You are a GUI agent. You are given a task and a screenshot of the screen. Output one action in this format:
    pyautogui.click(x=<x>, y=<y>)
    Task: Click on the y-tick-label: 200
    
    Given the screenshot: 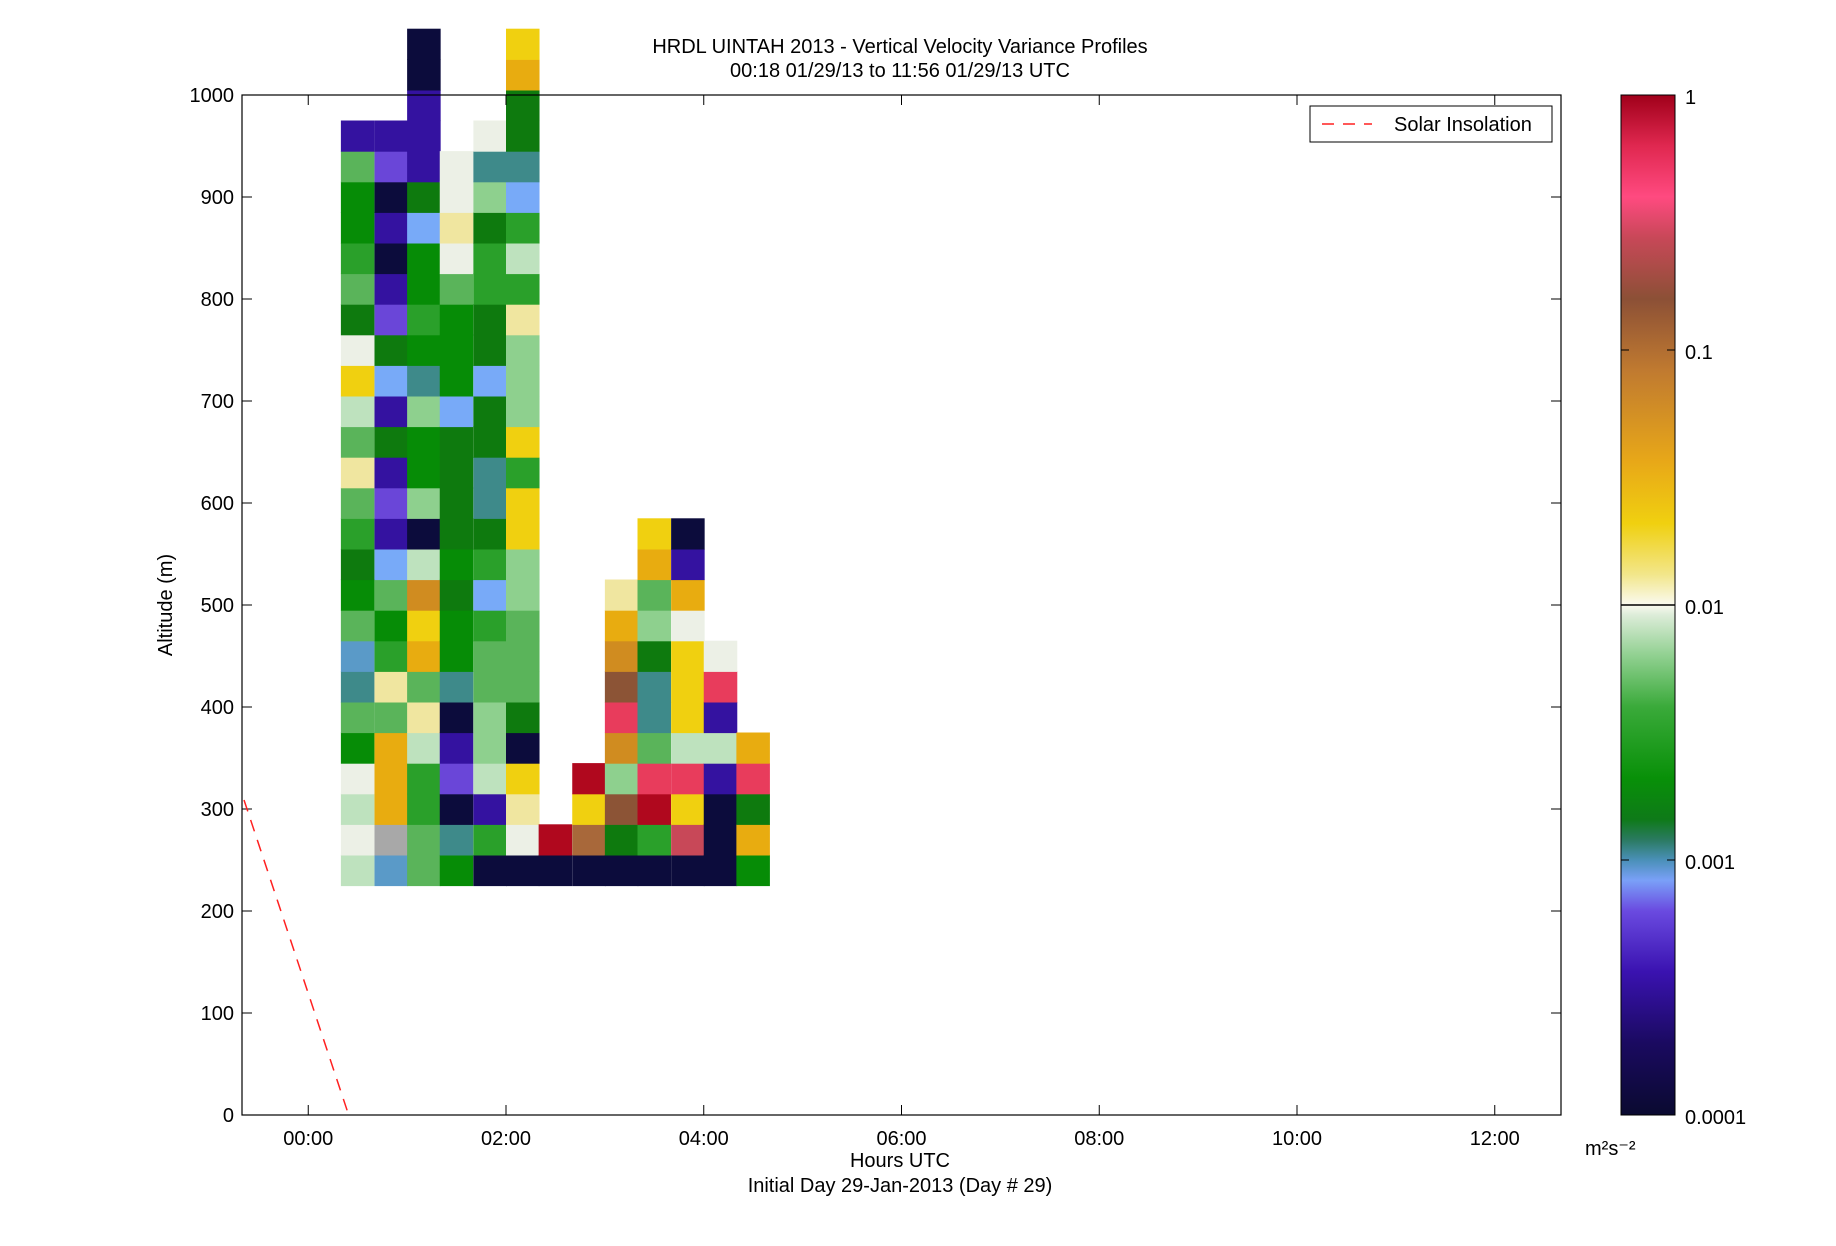 What is the action you would take?
    pyautogui.click(x=217, y=912)
    